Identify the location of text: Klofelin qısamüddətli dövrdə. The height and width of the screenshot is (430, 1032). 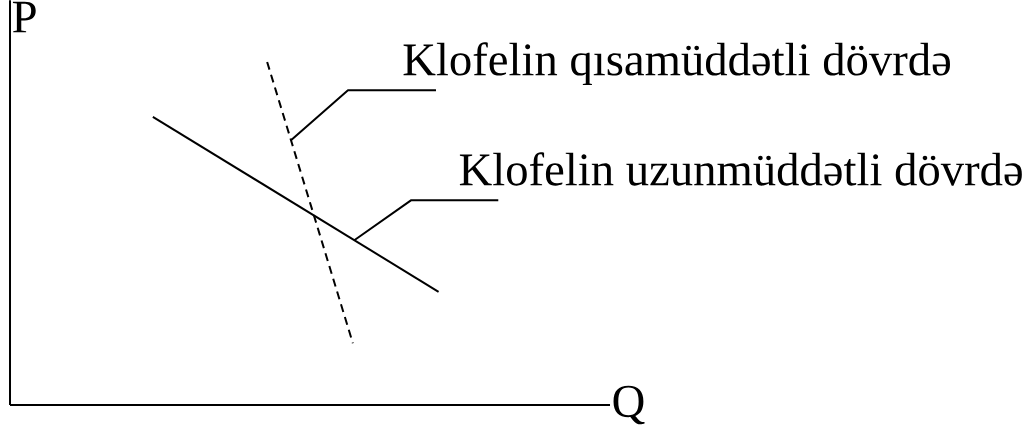
(676, 64).